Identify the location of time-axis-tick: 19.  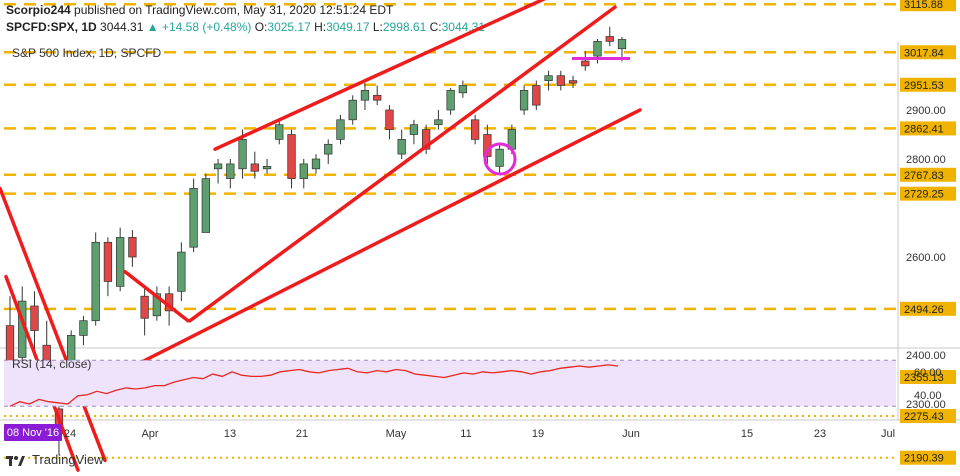
(538, 434).